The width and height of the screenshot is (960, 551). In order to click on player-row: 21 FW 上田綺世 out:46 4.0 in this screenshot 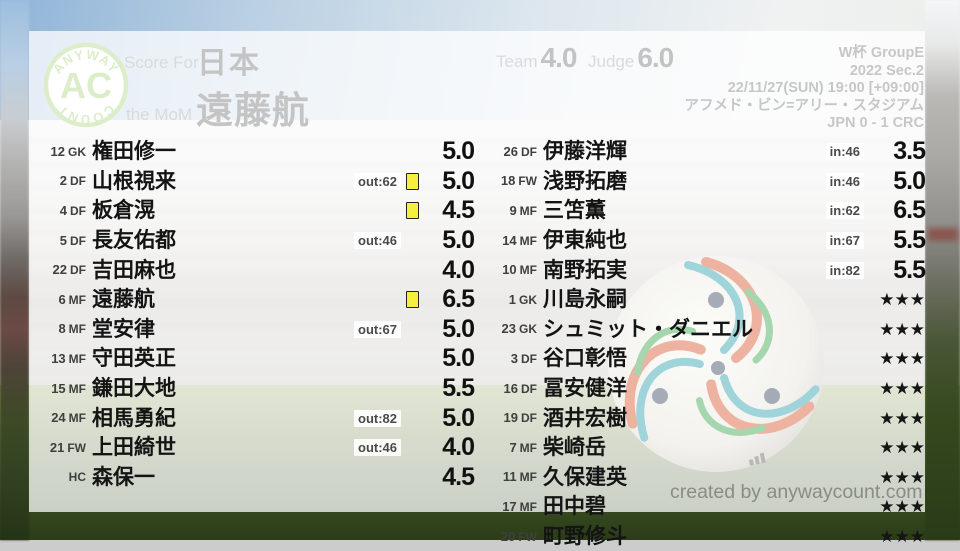, I will do `click(255, 448)`.